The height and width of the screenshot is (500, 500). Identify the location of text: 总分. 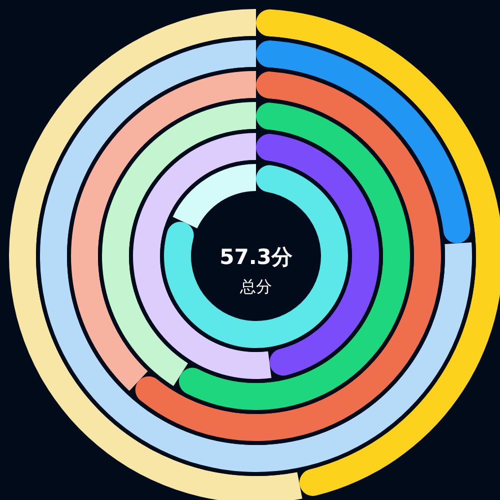
(255, 286).